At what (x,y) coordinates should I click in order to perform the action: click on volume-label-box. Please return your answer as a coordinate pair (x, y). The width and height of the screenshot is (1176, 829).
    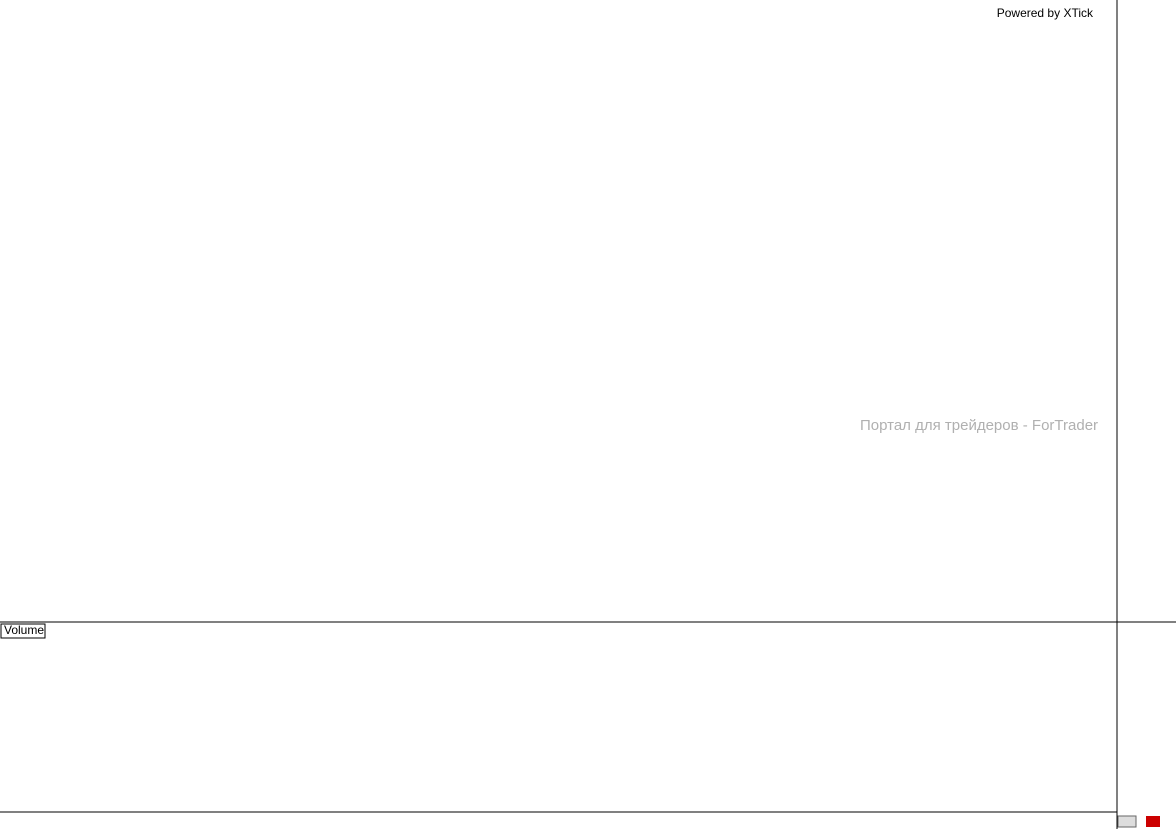
    Looking at the image, I should click on (23, 631).